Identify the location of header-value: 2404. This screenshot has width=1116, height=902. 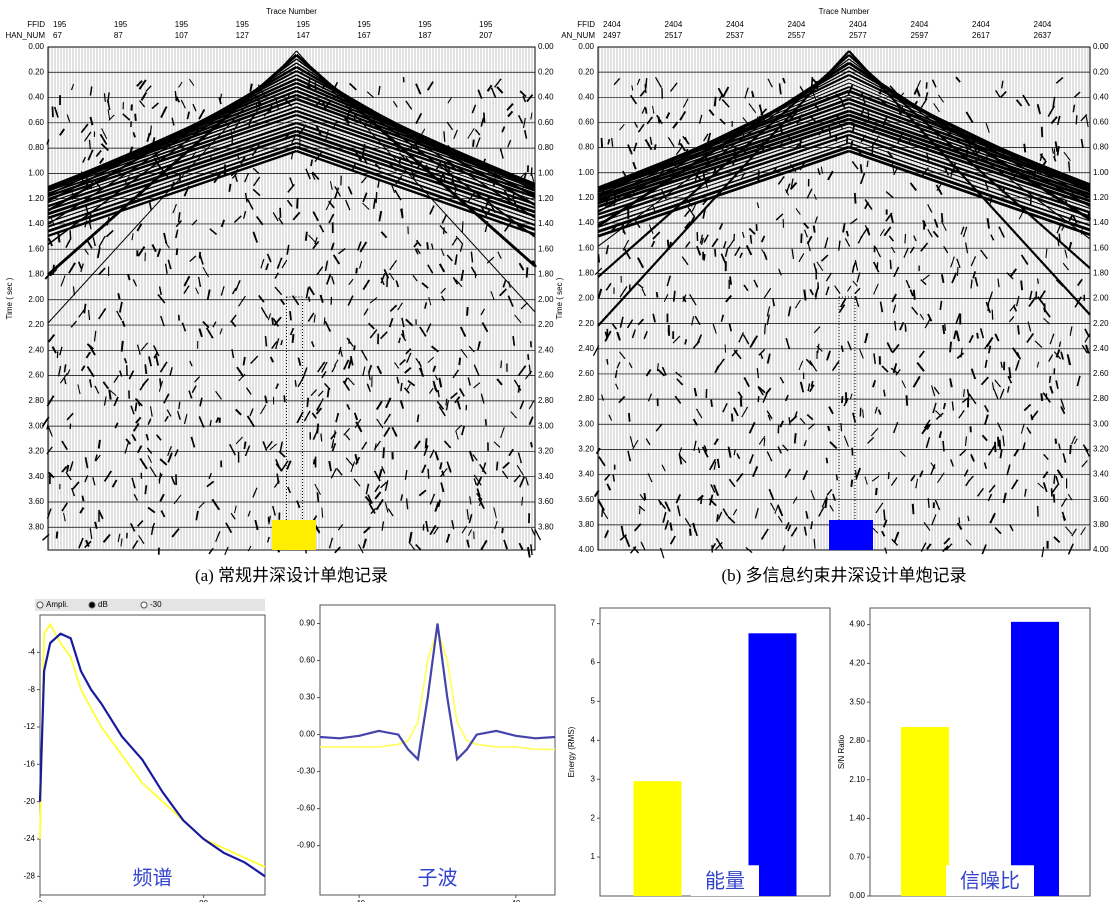
(1043, 24).